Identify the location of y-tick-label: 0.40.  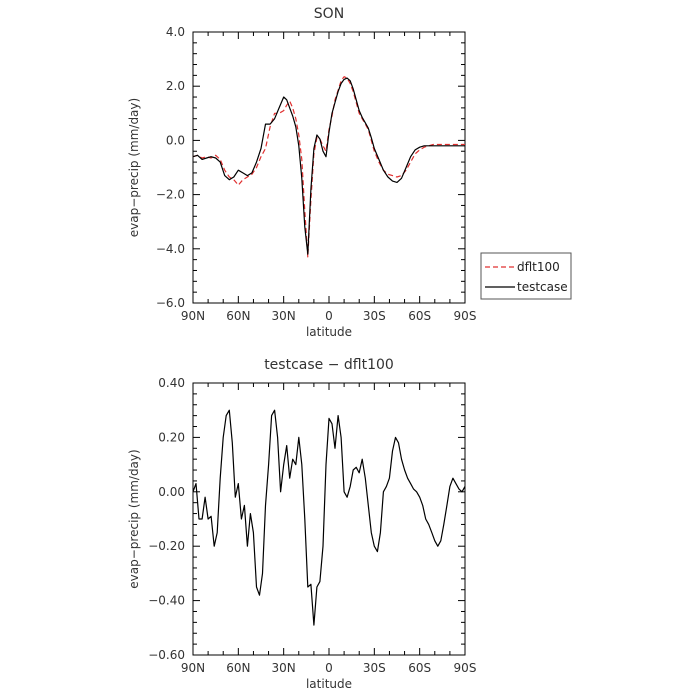
(171, 383).